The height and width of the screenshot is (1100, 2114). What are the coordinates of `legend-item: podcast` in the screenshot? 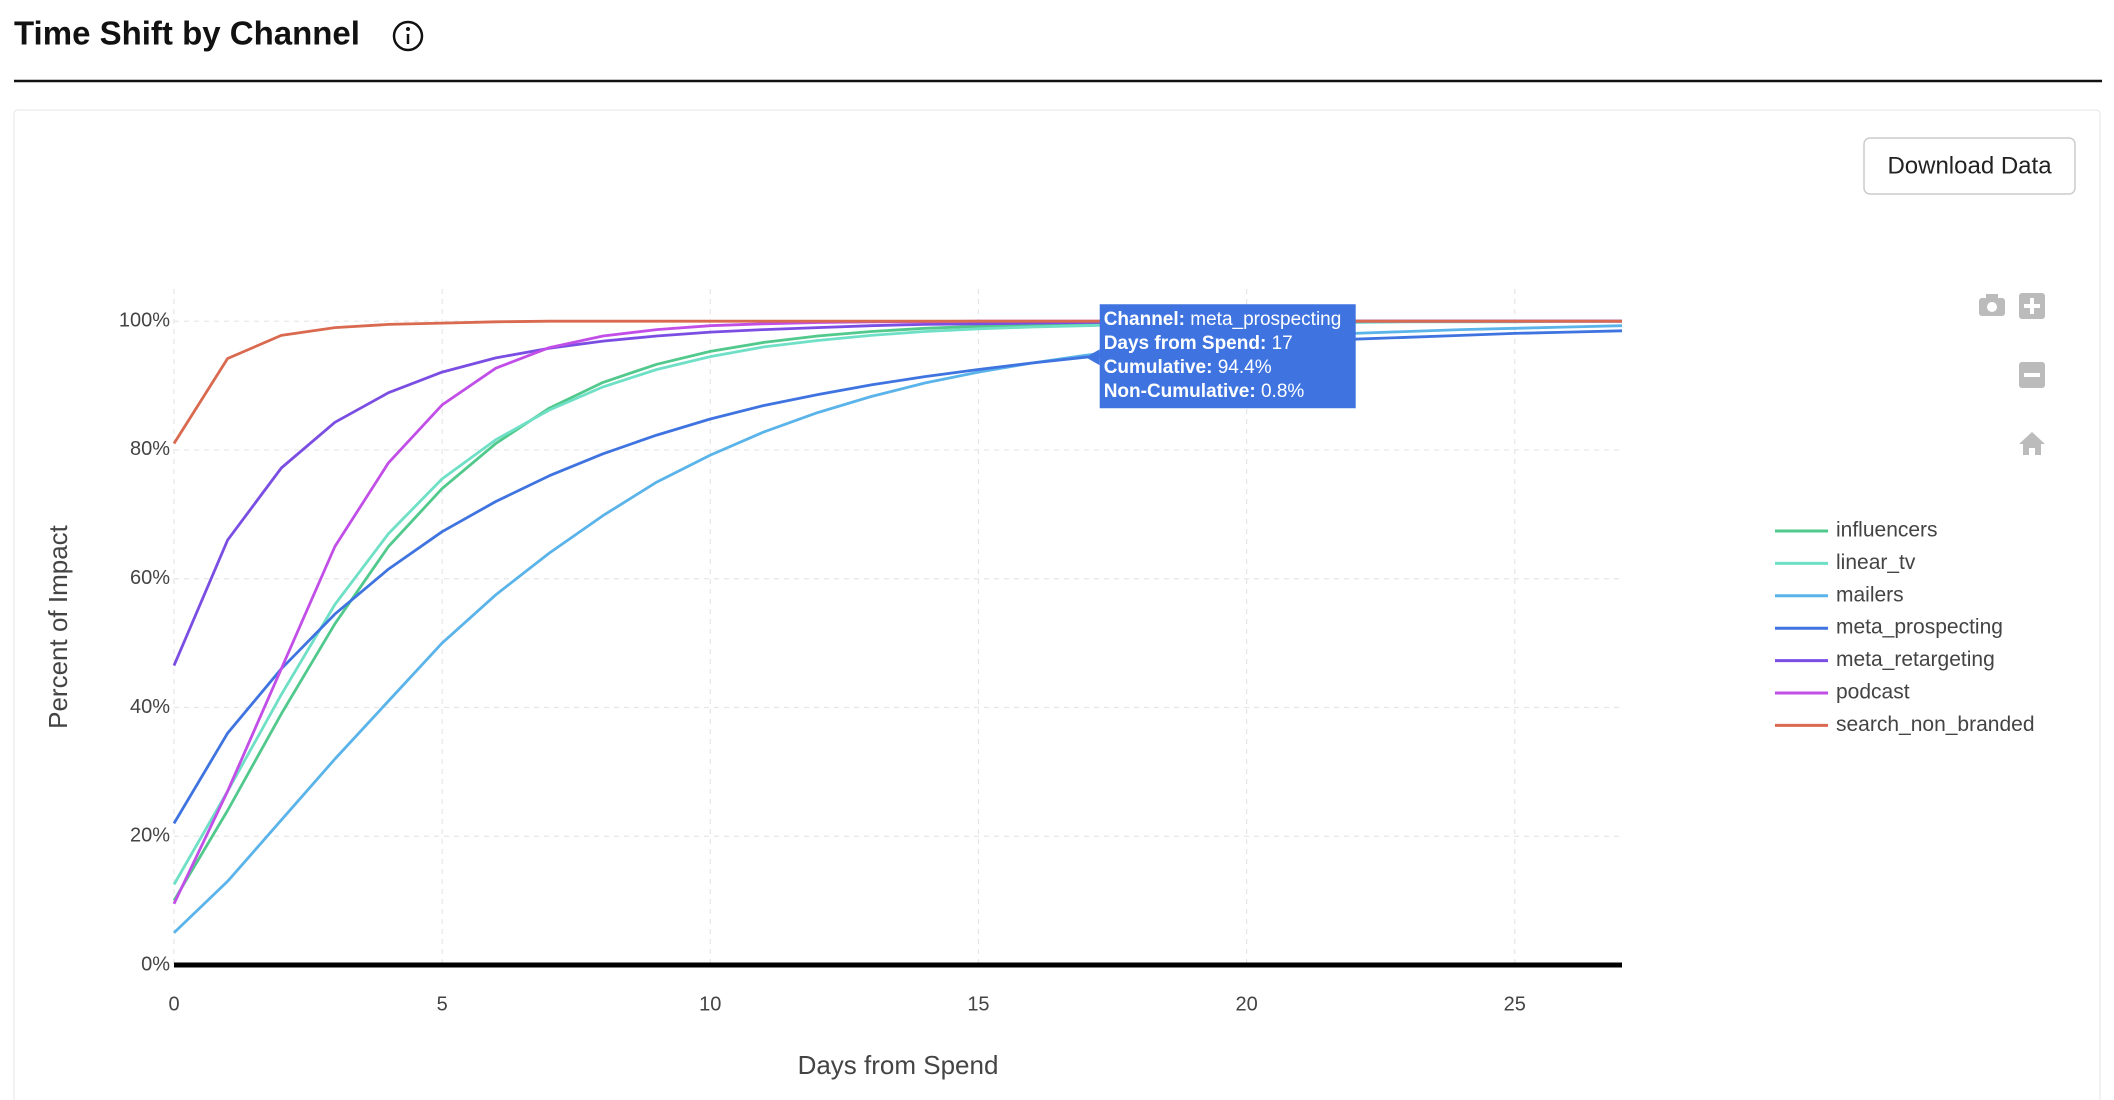 It's located at (1842, 692).